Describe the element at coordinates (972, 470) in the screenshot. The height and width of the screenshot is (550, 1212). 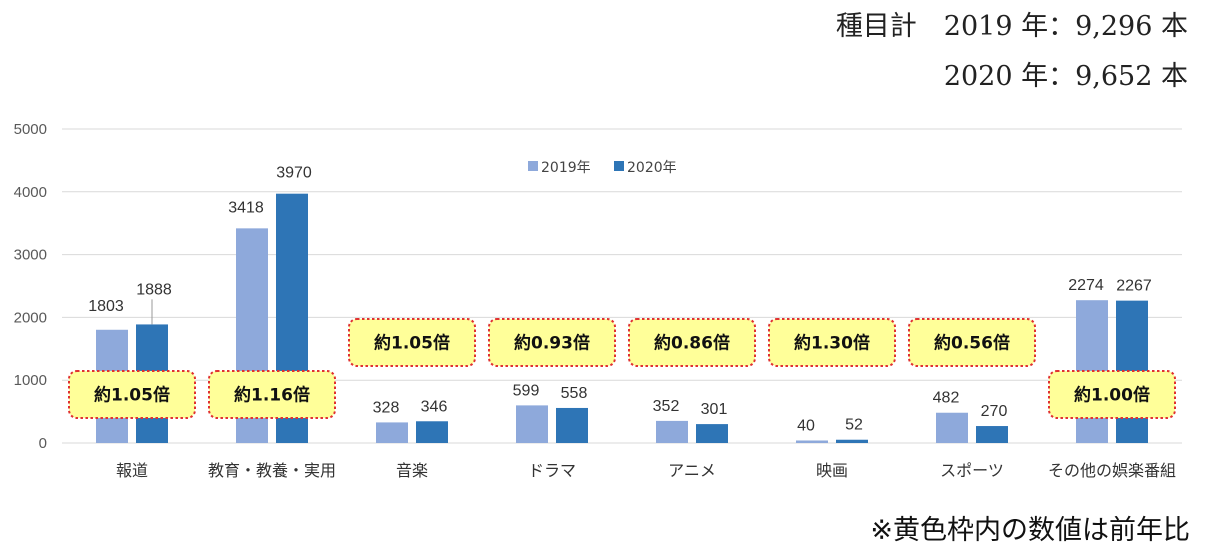
I see `category-label: スポーツ` at that location.